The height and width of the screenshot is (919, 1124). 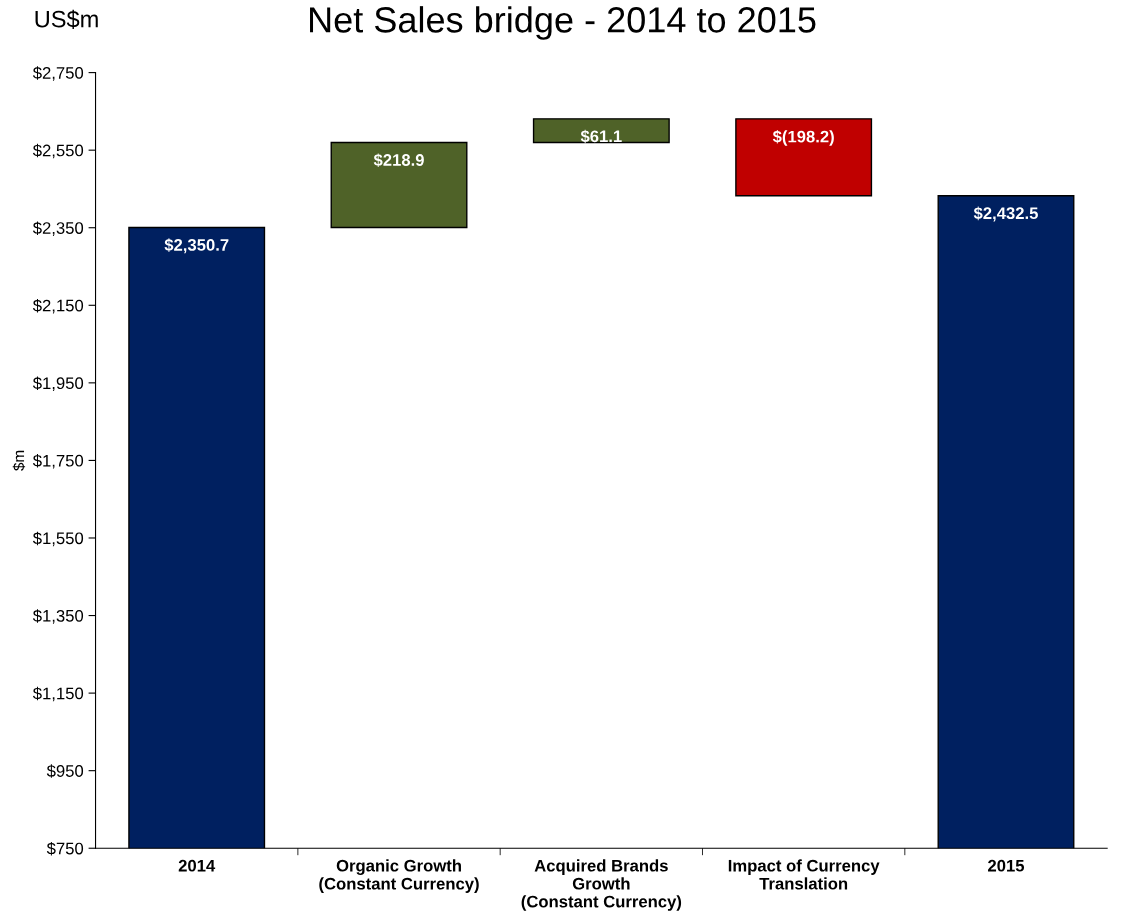 What do you see at coordinates (58, 616) in the screenshot?
I see `y-tick-label: $1,350` at bounding box center [58, 616].